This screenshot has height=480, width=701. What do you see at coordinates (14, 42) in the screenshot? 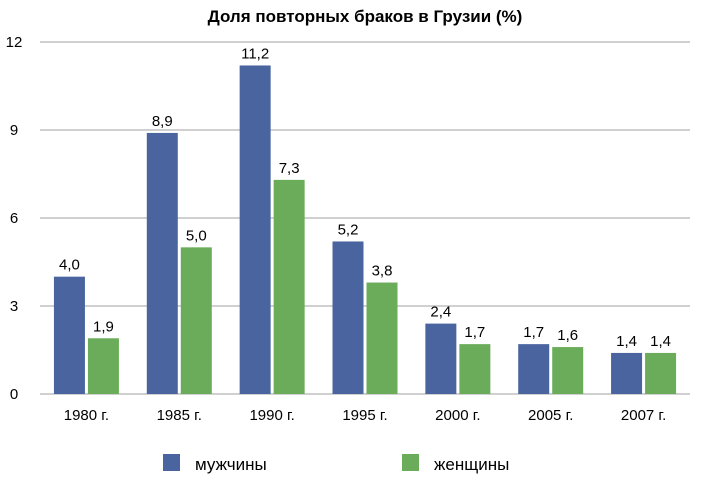
I see `y-tick-label: 12` at bounding box center [14, 42].